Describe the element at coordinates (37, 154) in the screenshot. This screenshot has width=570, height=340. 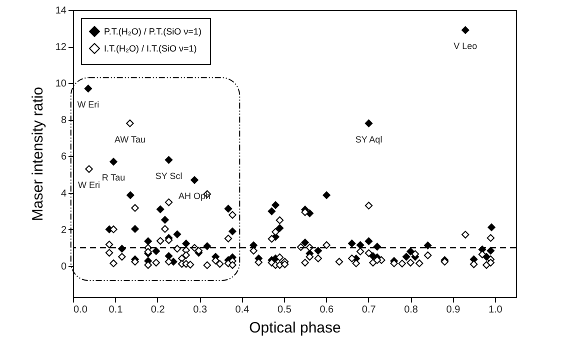
I see `y-axis-title: Maser intensity ratio` at that location.